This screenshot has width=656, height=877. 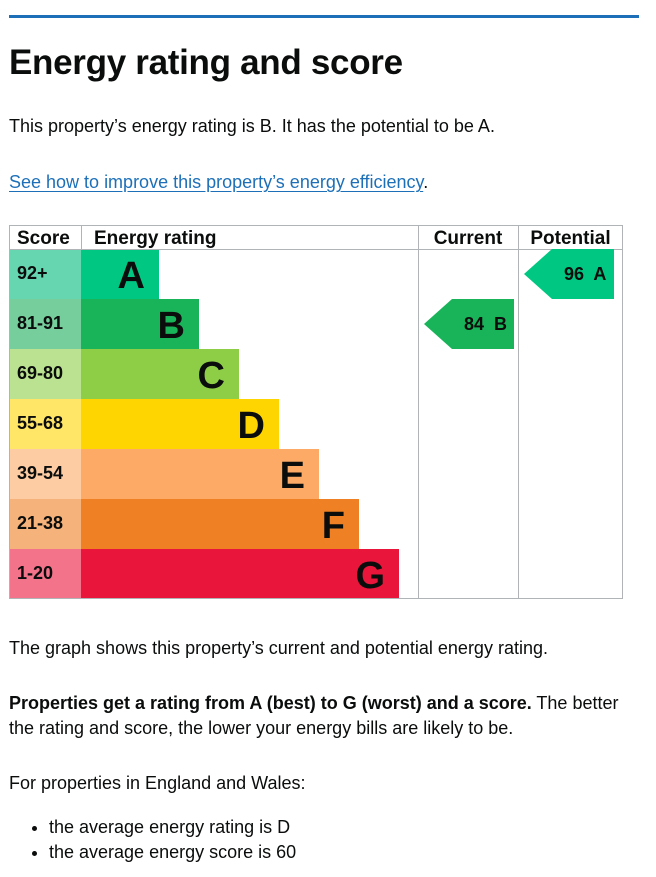 I want to click on potential-rating-label: 96 A, so click(x=585, y=274).